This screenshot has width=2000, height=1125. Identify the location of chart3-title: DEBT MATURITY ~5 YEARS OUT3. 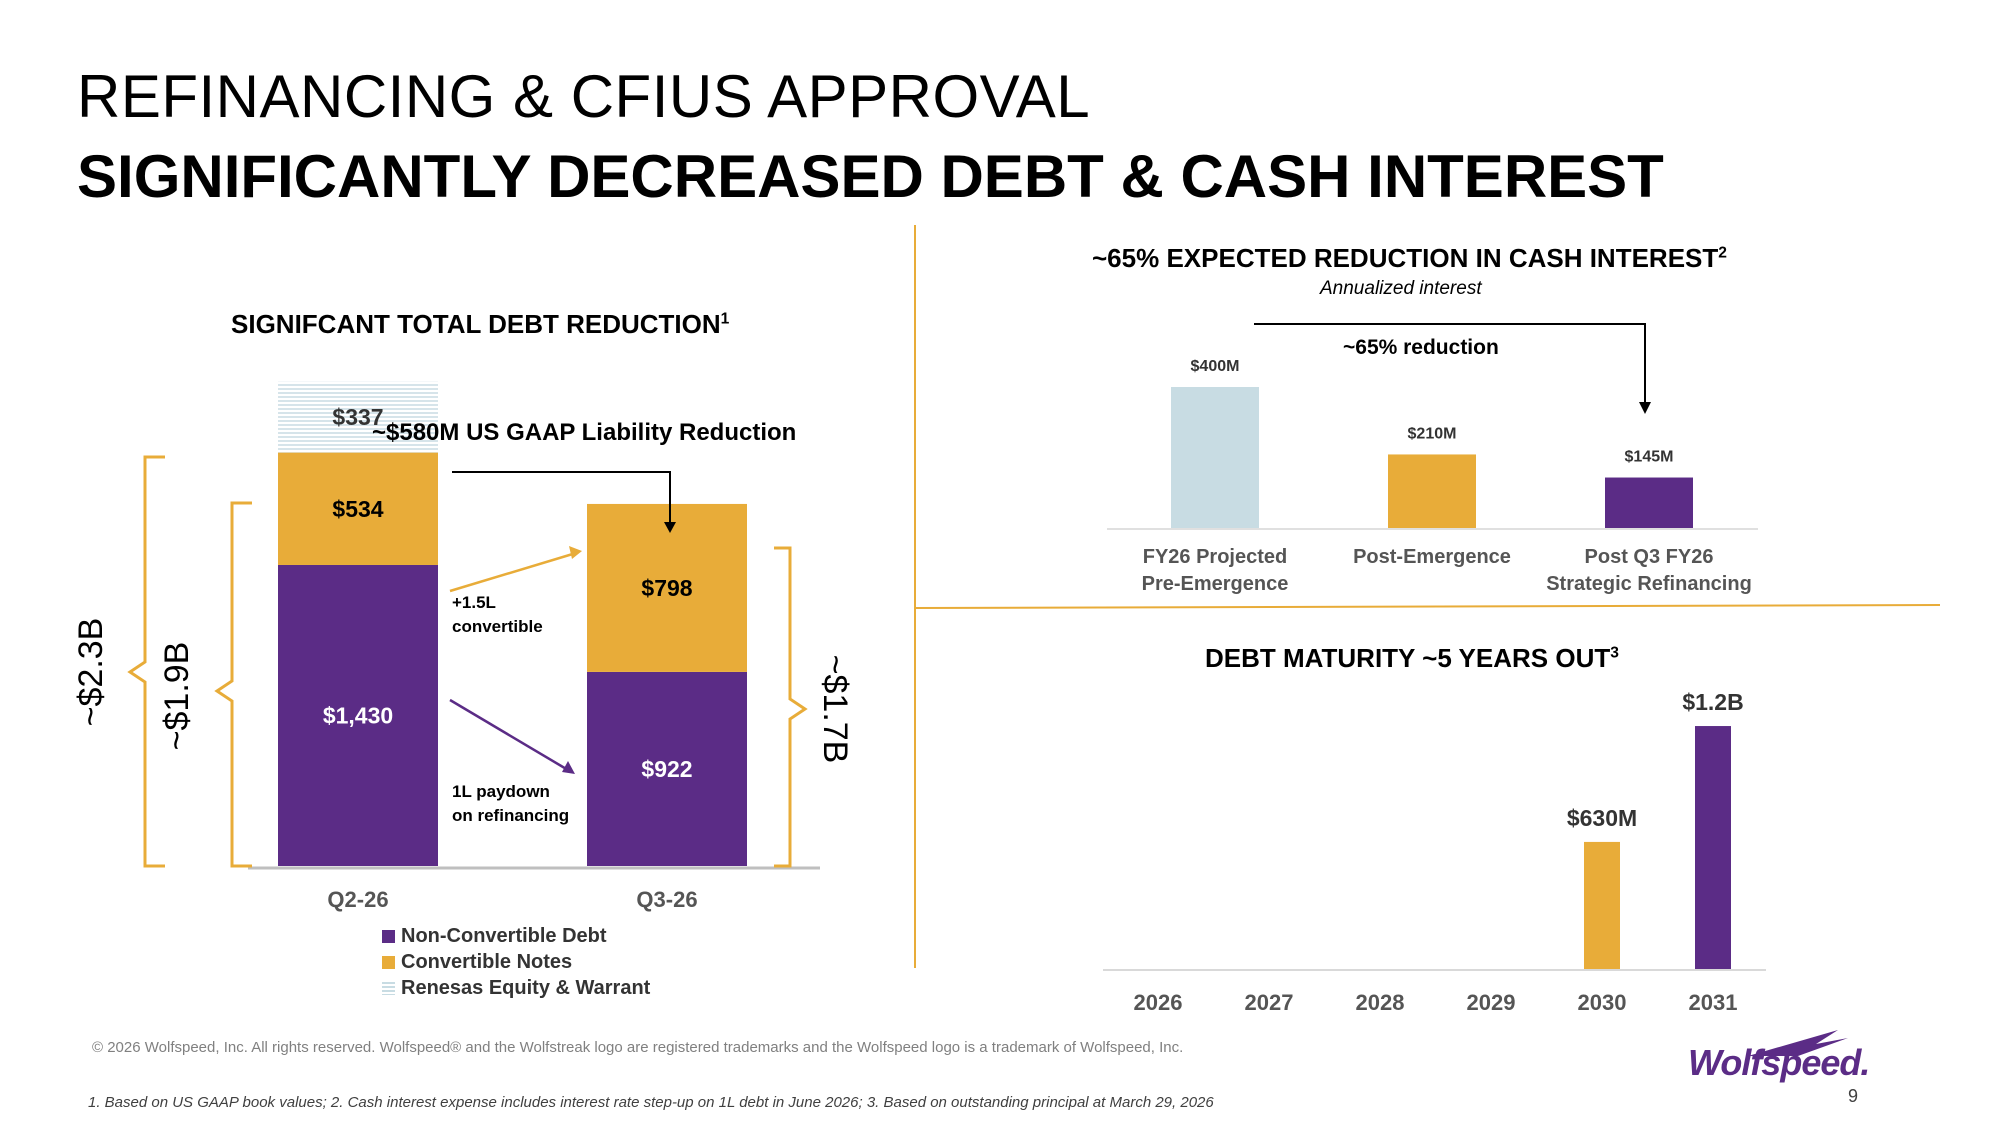
(1412, 658).